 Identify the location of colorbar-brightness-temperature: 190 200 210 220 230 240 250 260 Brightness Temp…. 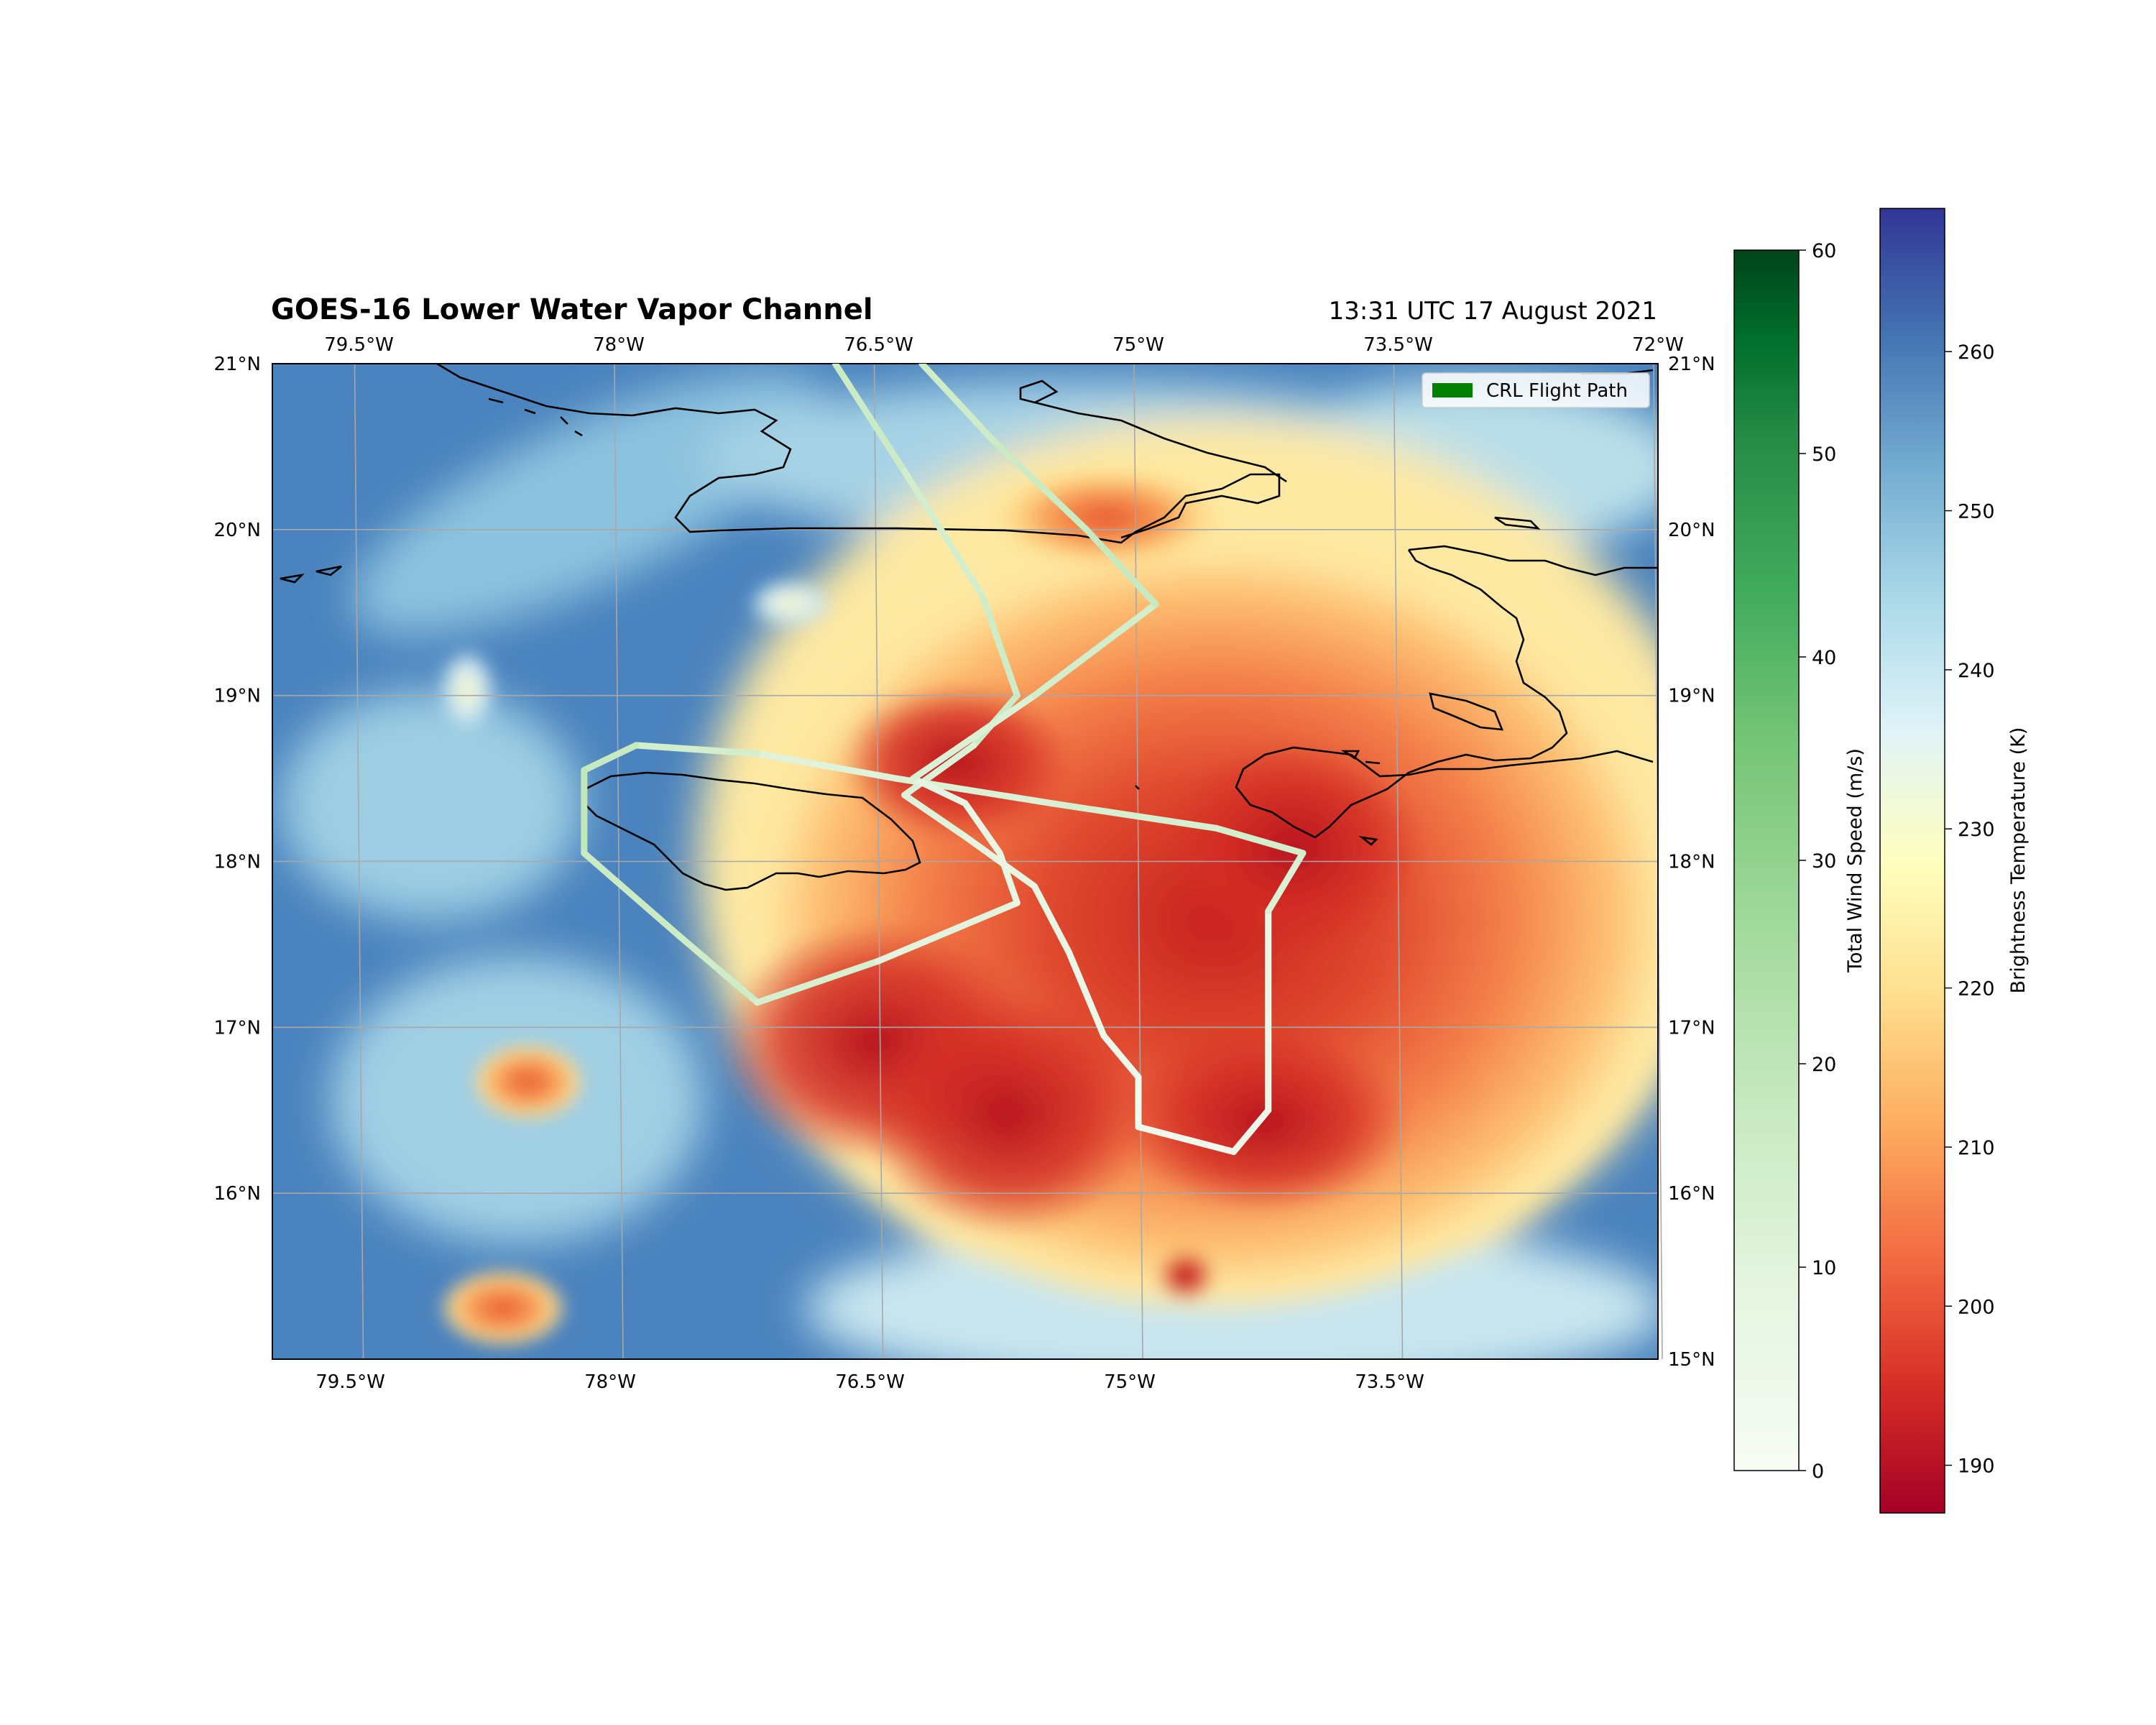
(1954, 861).